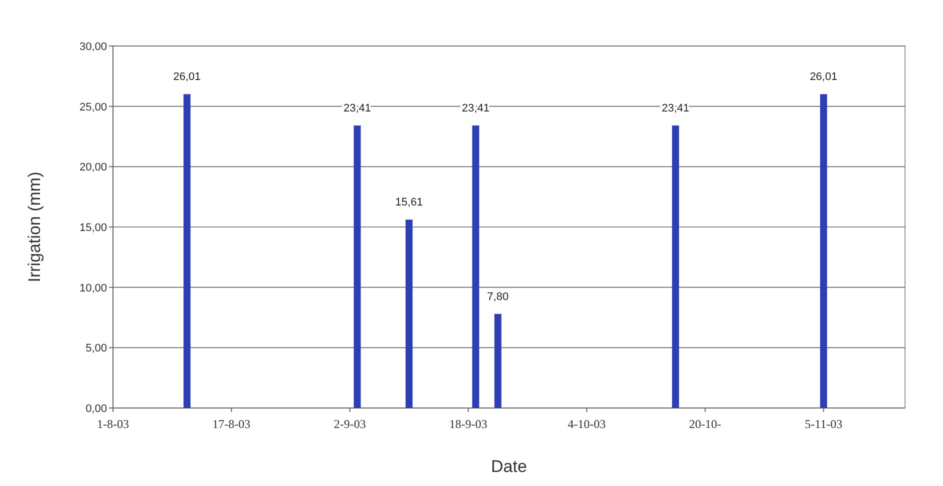  Describe the element at coordinates (350, 424) in the screenshot. I see `x-tick-label: 2-9-03` at that location.